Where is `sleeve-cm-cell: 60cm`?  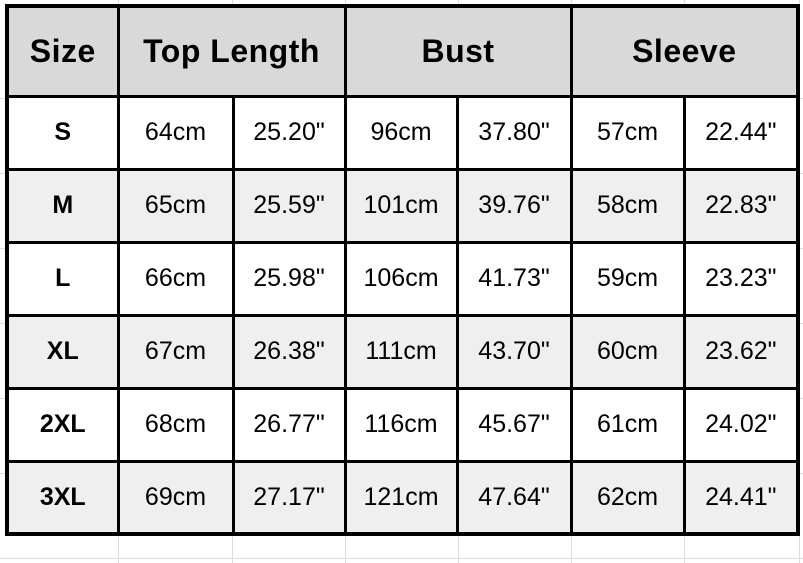
sleeve-cm-cell: 60cm is located at coordinates (627, 351).